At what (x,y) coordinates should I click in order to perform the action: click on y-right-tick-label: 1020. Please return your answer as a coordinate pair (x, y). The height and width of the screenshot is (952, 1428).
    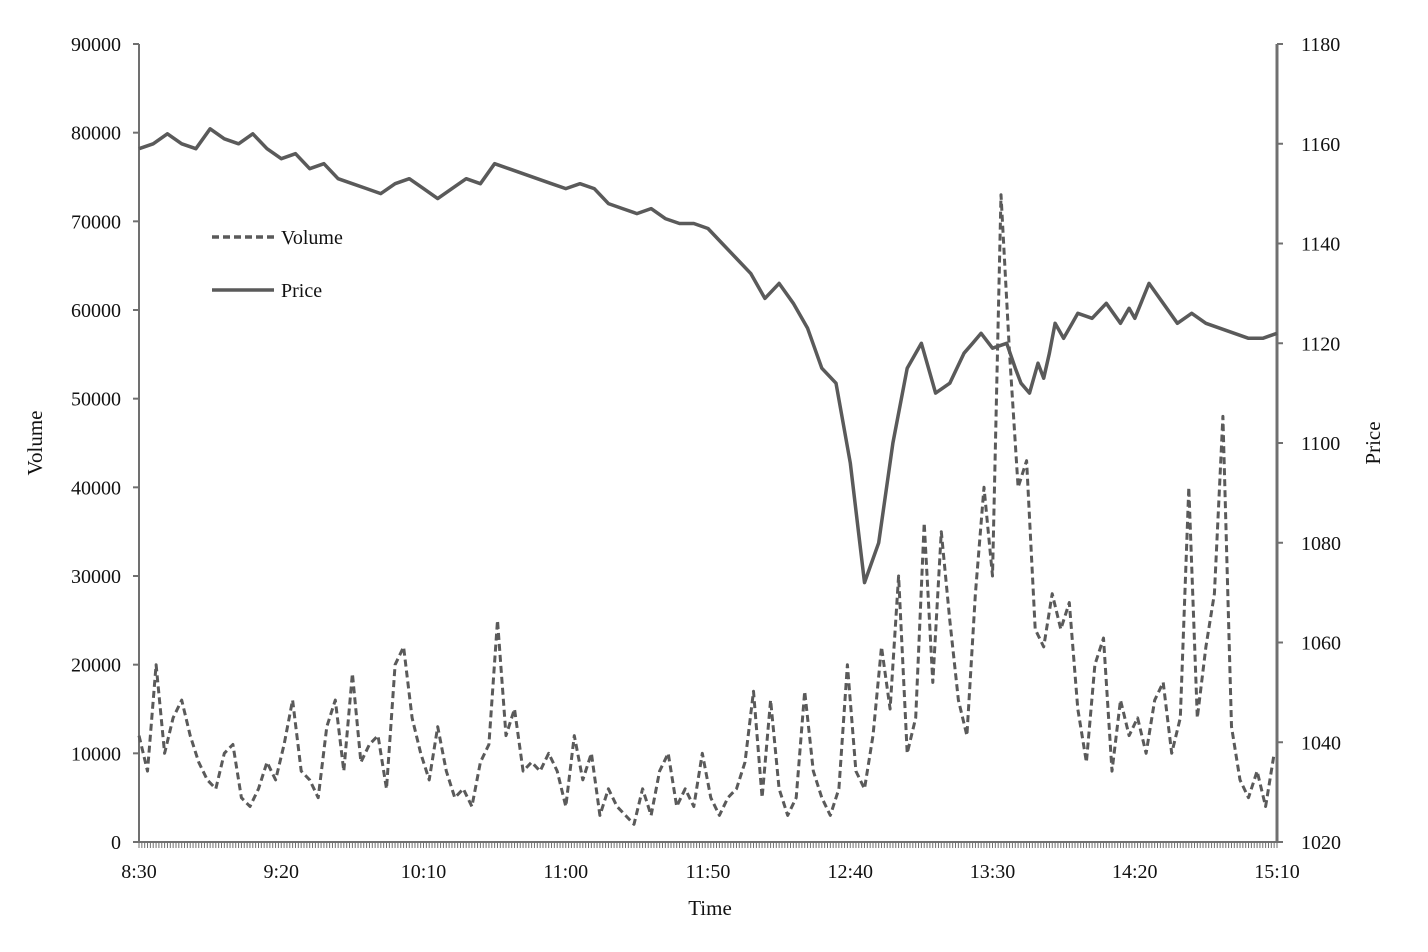
    Looking at the image, I should click on (1321, 843).